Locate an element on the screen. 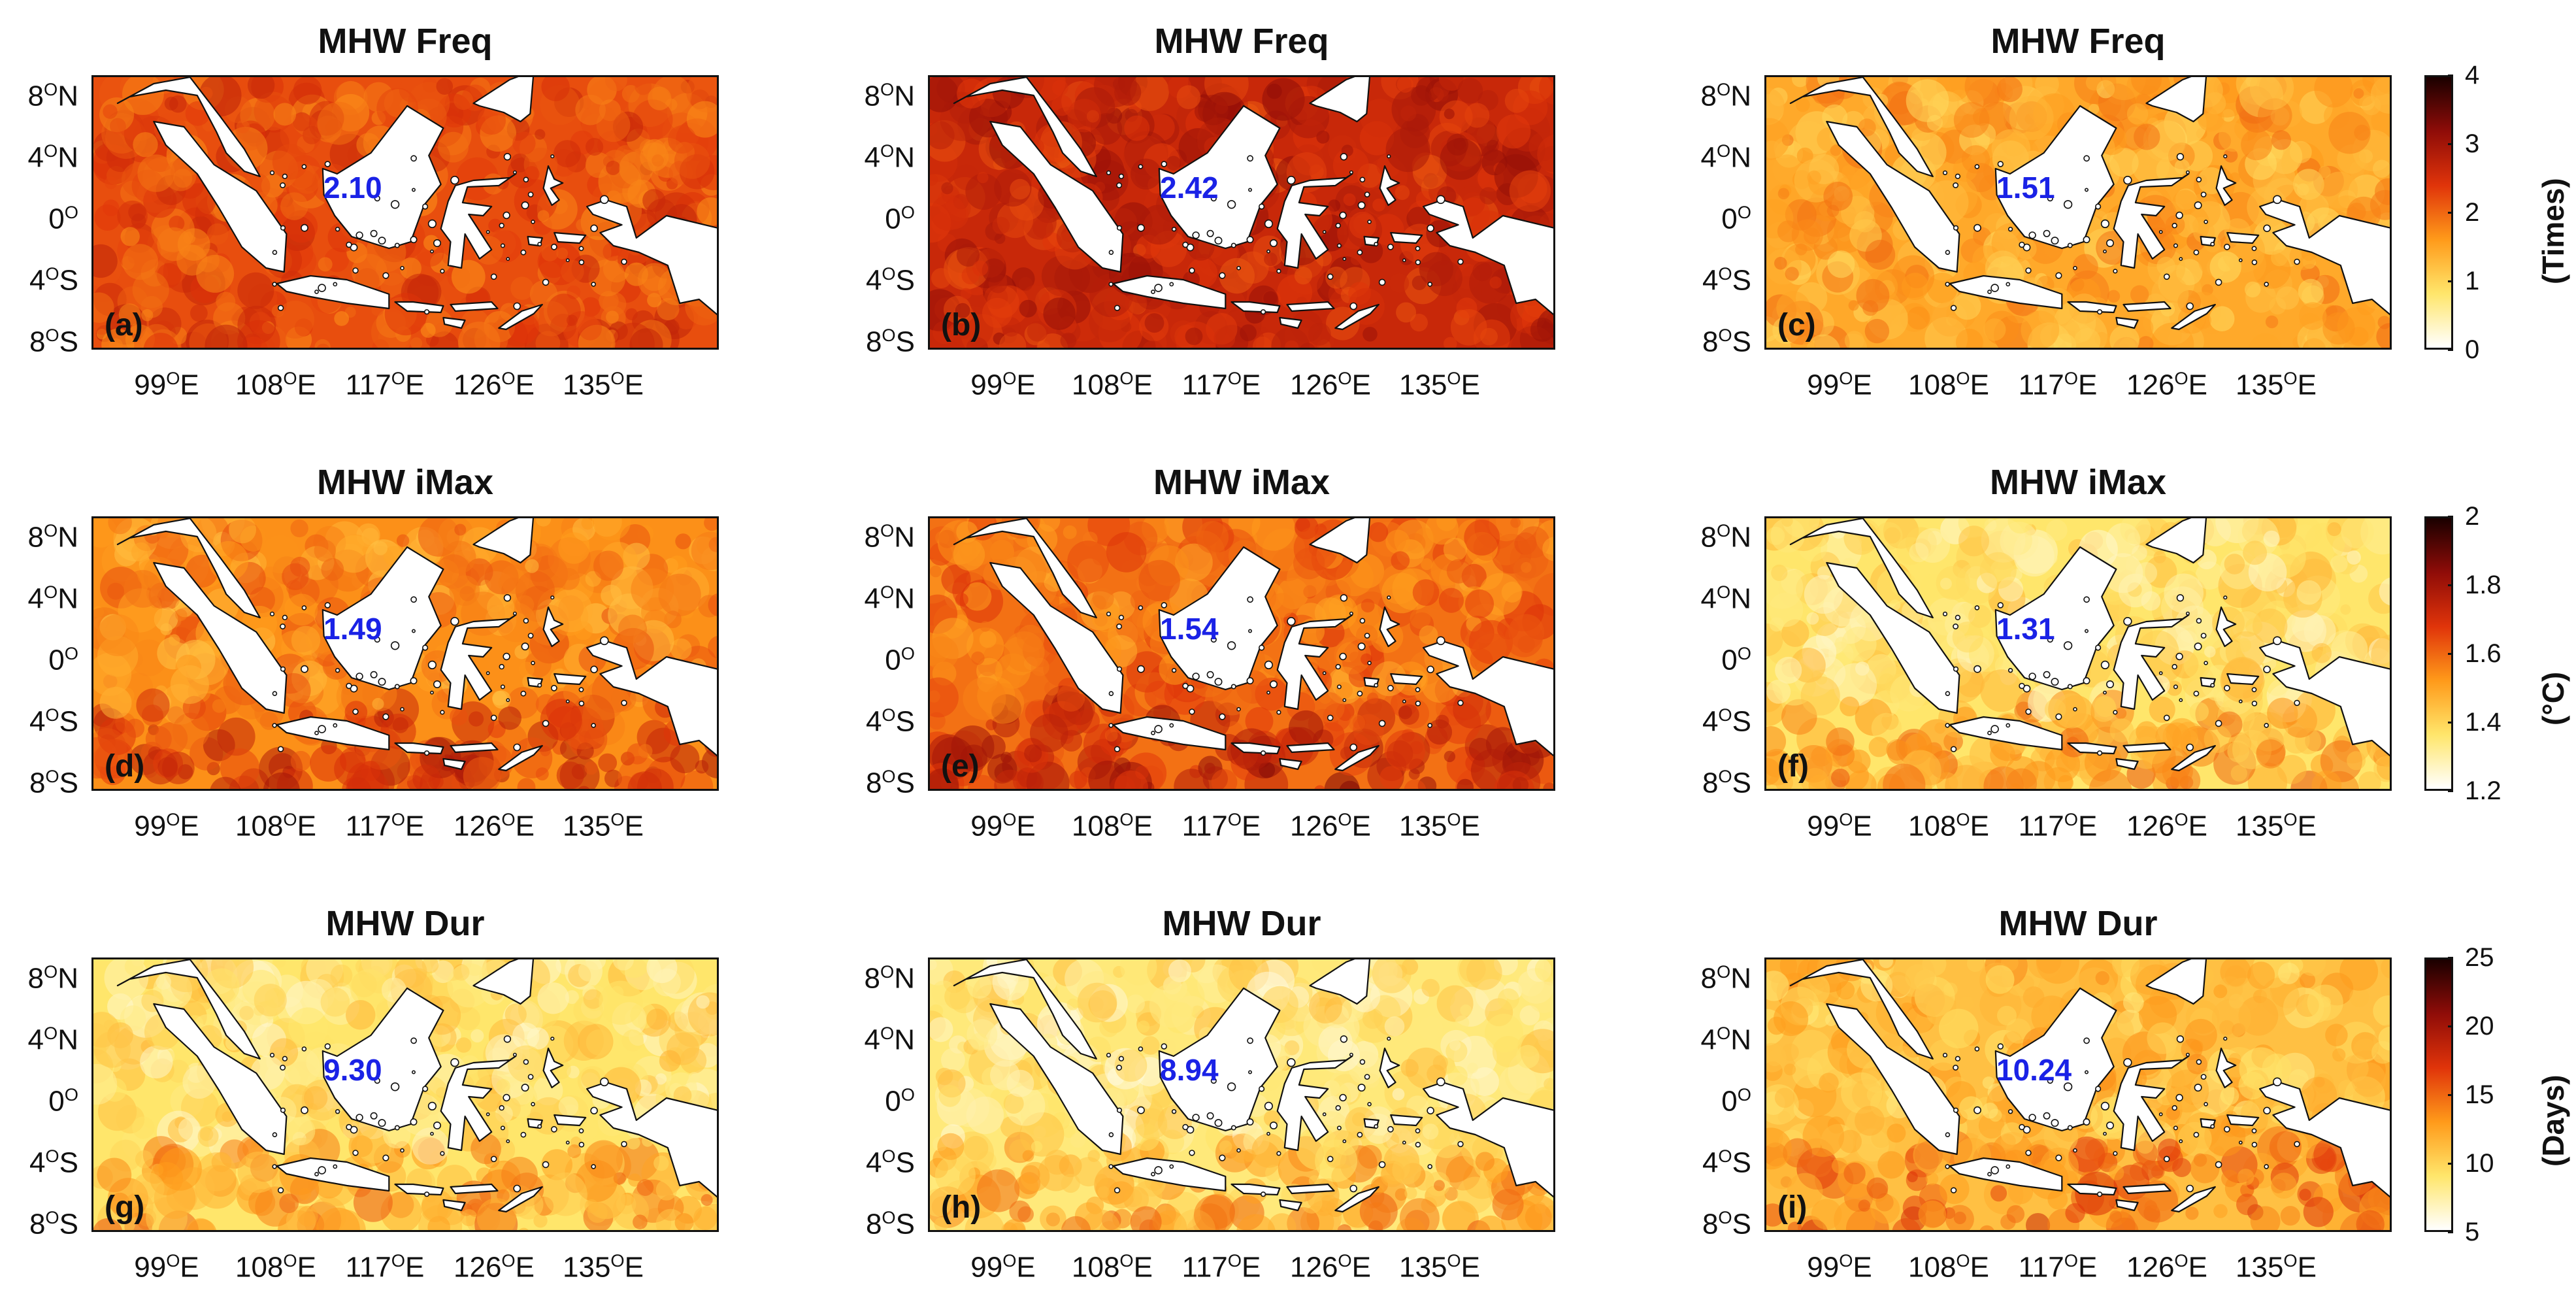  lon-deg: 126 is located at coordinates (478, 826).